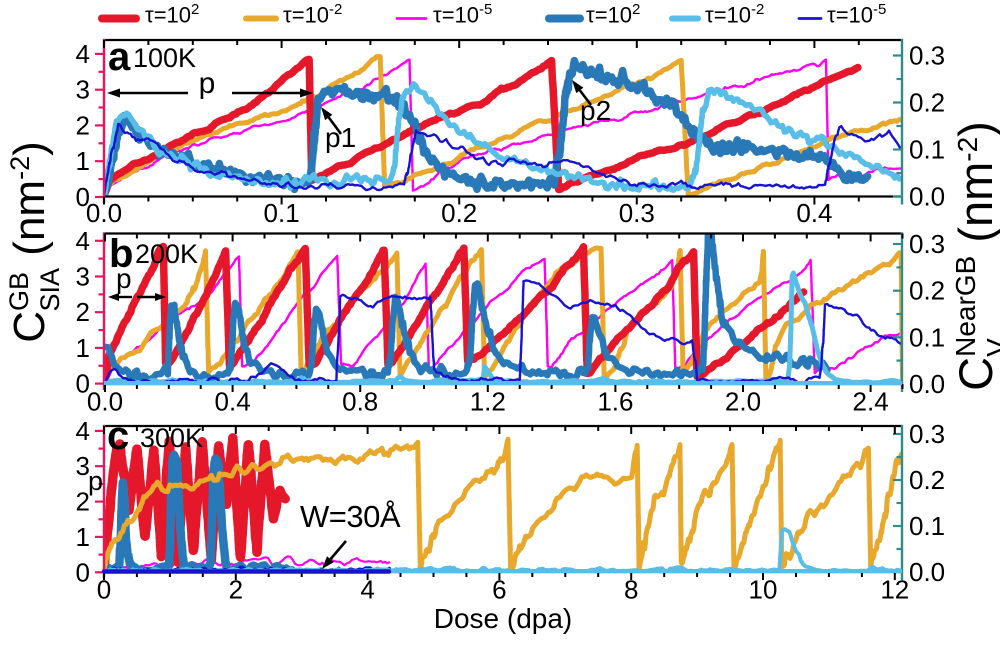 This screenshot has height=648, width=1000. Describe the element at coordinates (121, 254) in the screenshot. I see `svg-text: b` at that location.